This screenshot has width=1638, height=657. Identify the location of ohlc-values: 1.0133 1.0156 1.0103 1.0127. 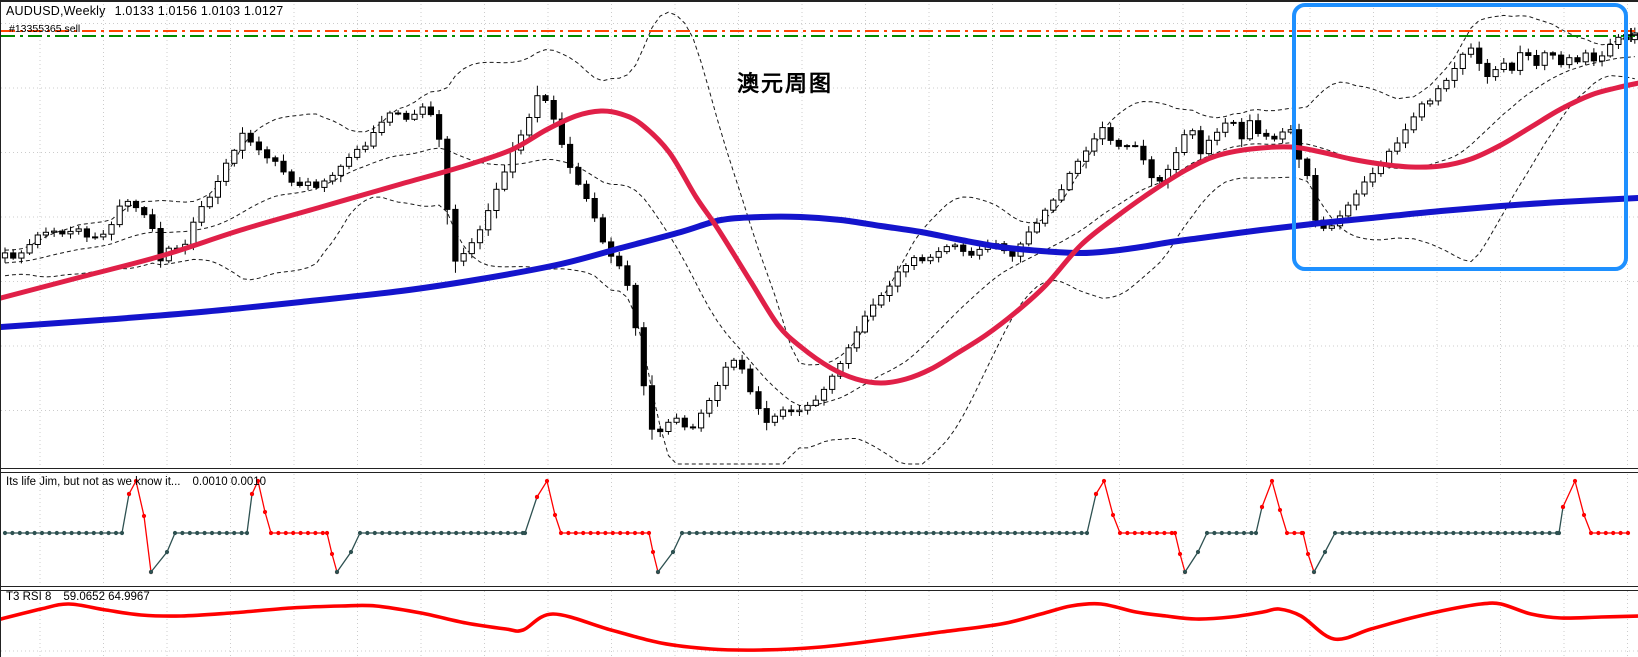
(199, 11).